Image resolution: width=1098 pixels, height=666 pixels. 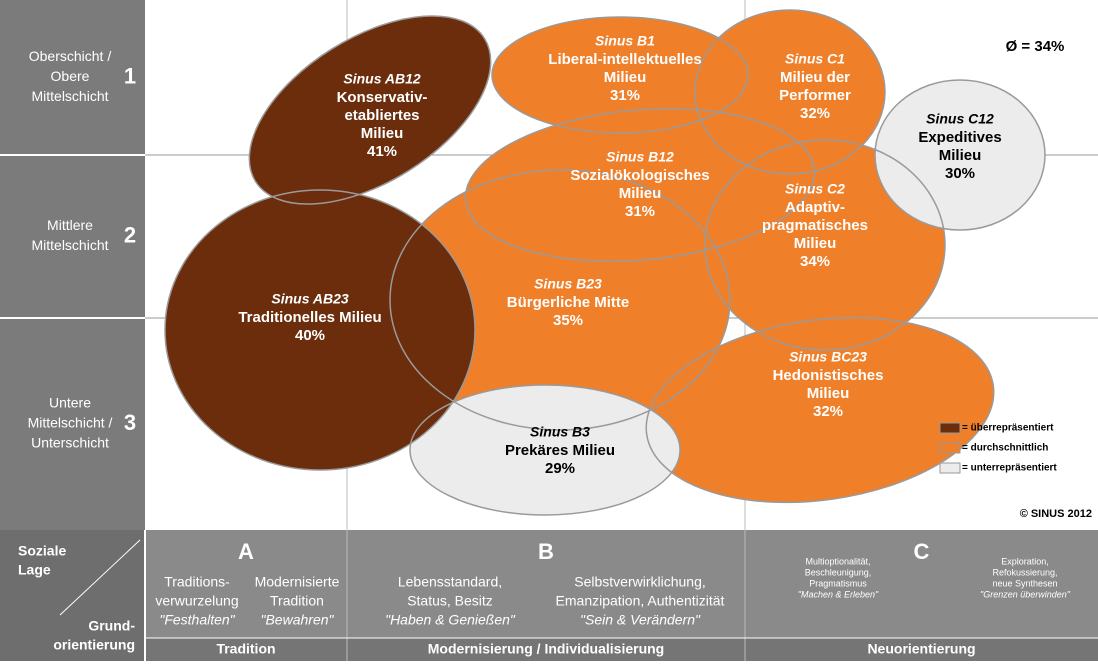 I want to click on column-motto: "Haben & Genießen", so click(x=450, y=620).